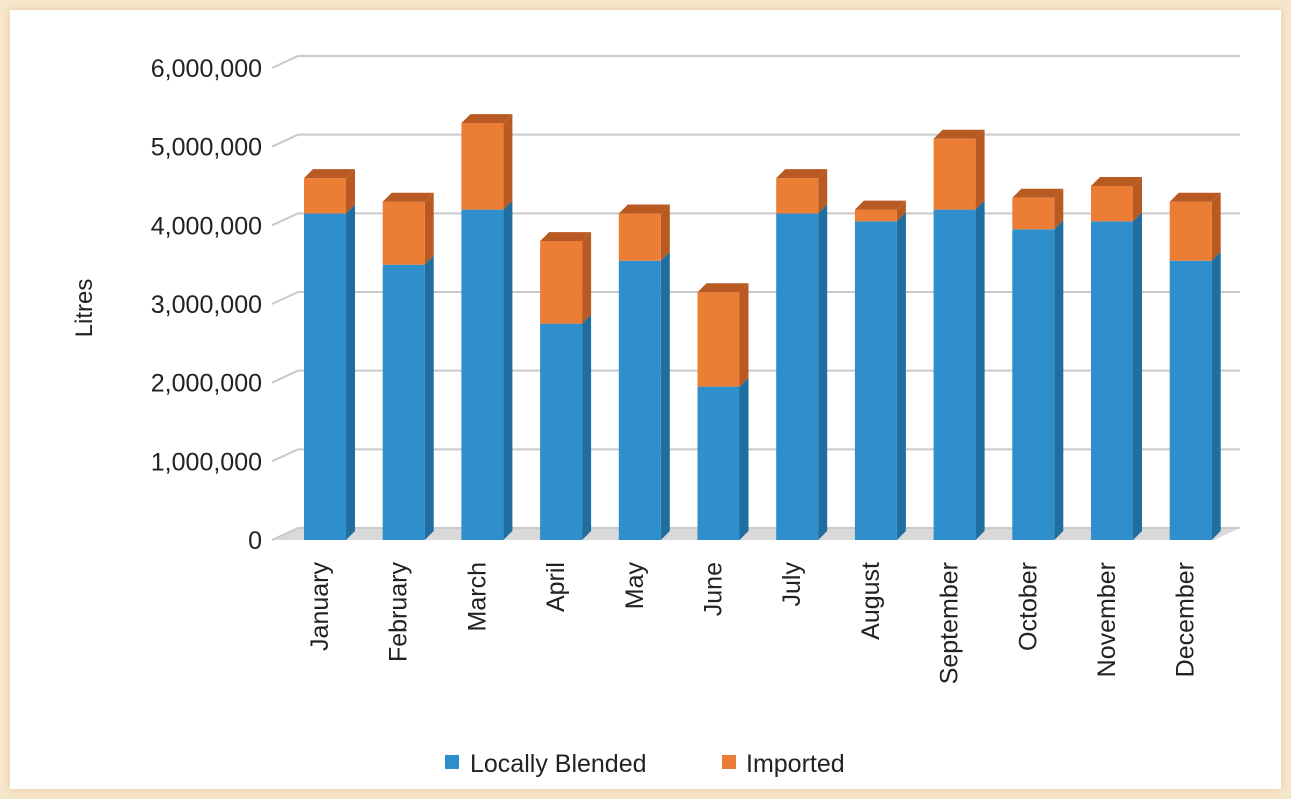  Describe the element at coordinates (792, 584) in the screenshot. I see `x-tick-label: July` at that location.